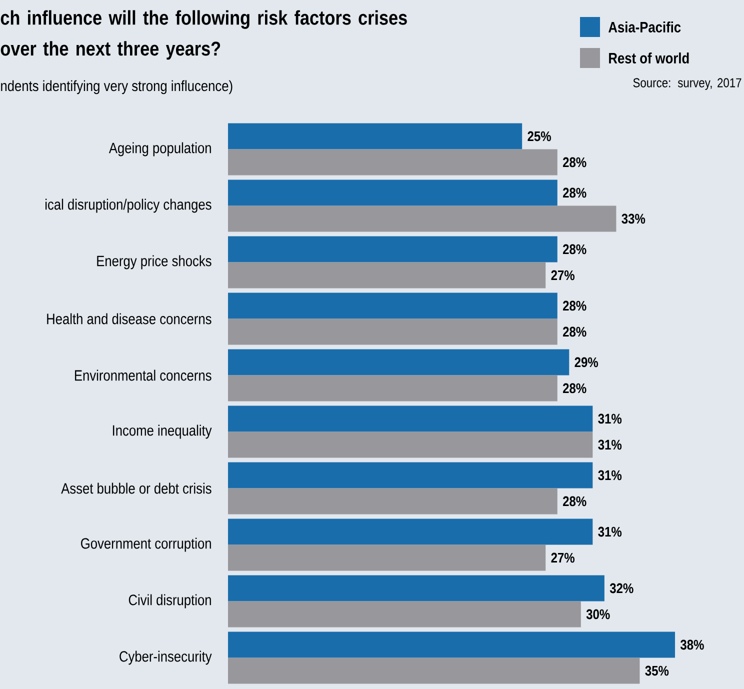 Image resolution: width=744 pixels, height=689 pixels. Describe the element at coordinates (154, 262) in the screenshot. I see `y-tick-label: Energy price shocks` at that location.